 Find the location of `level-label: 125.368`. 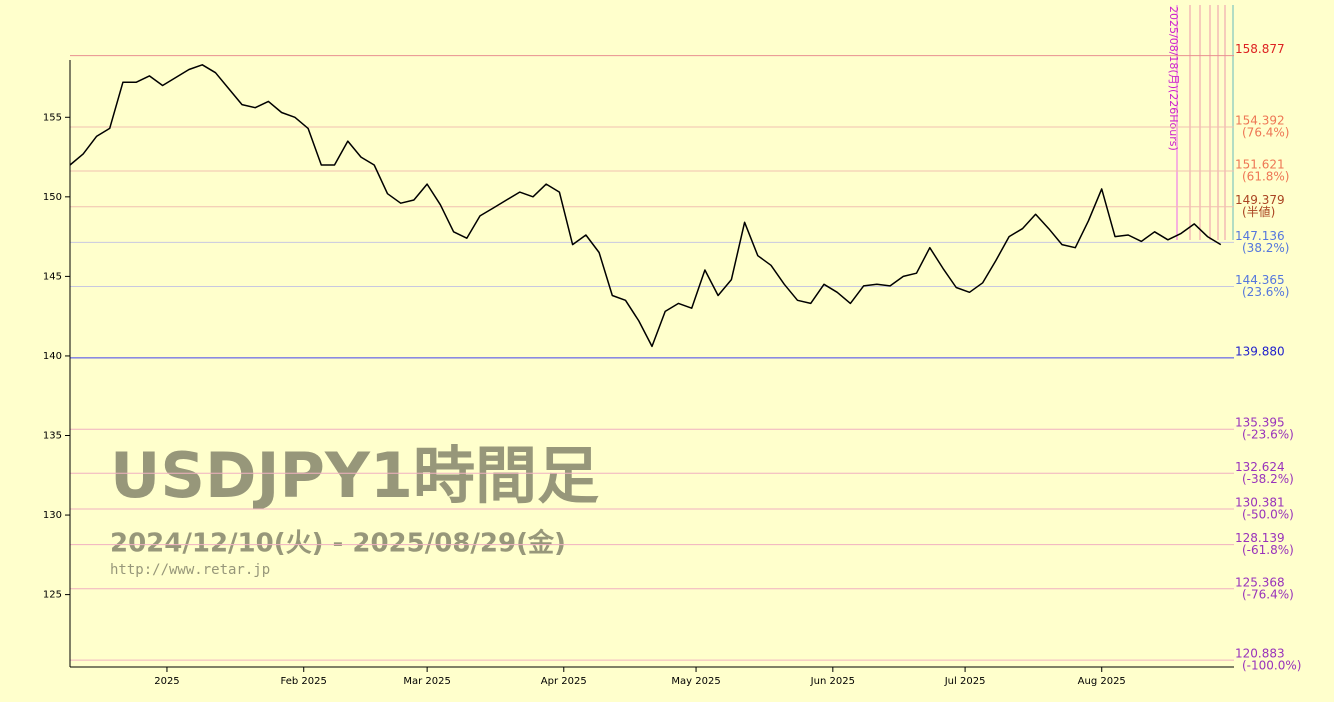

level-label: 125.368 is located at coordinates (1260, 582).